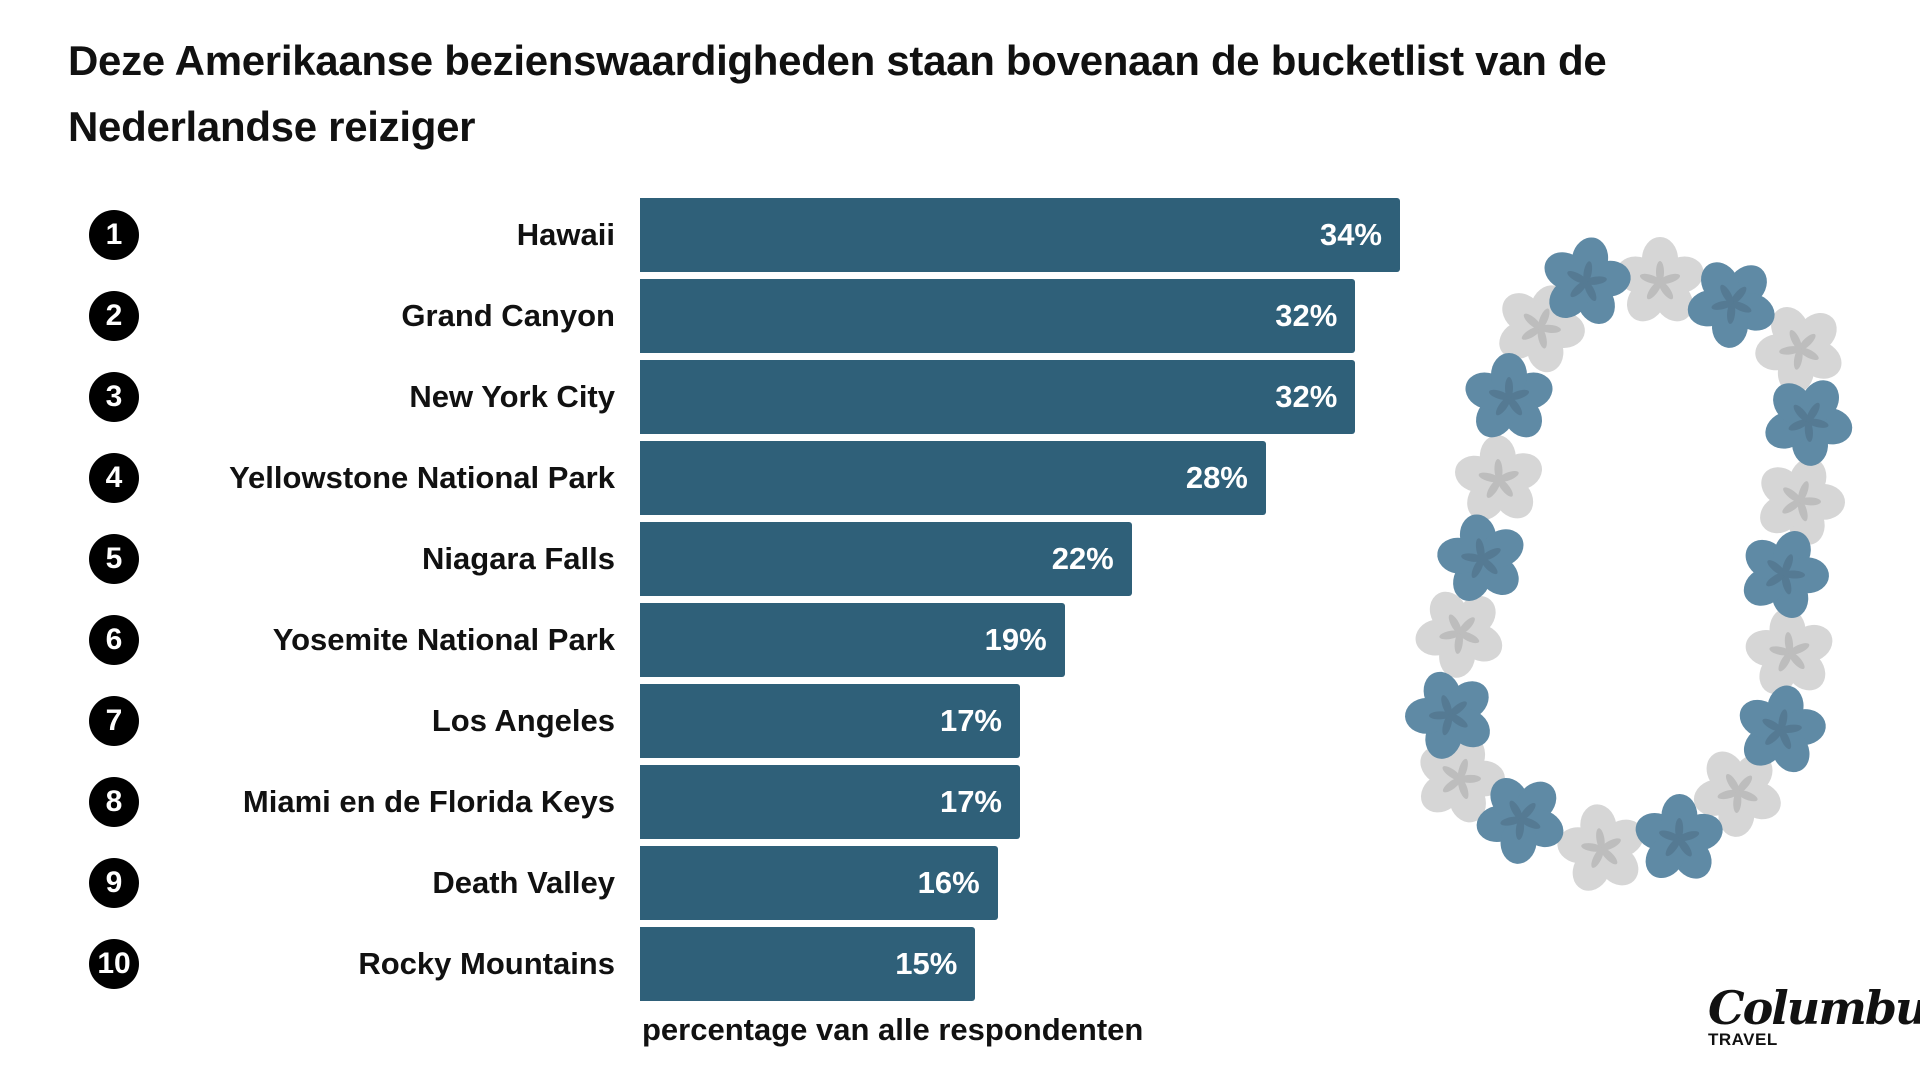 This screenshot has height=1080, width=1920. What do you see at coordinates (114, 397) in the screenshot?
I see `rank-badge: 3` at bounding box center [114, 397].